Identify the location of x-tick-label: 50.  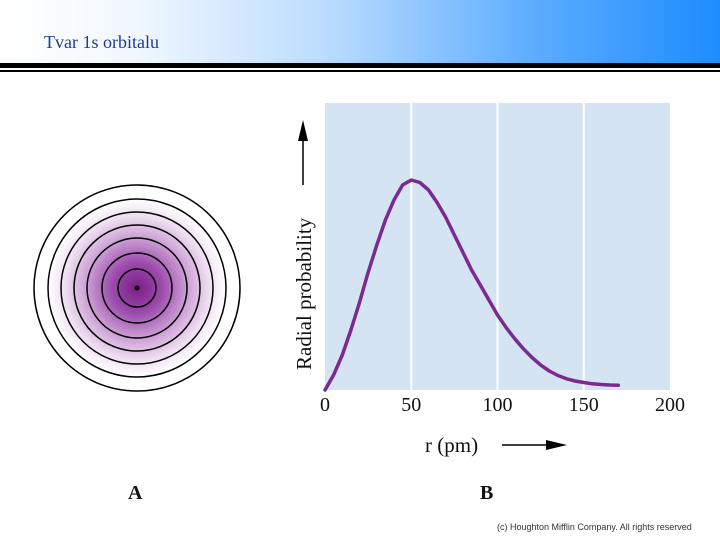
(411, 405).